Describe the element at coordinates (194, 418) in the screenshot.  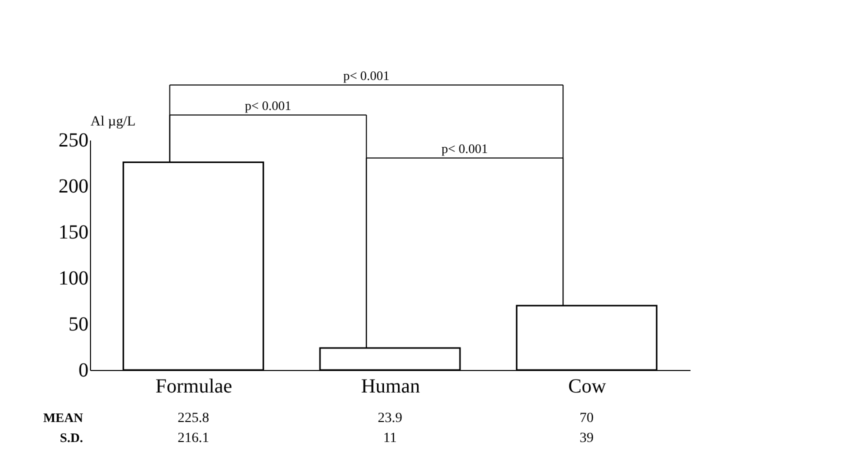
I see `data-label: 225.8` at that location.